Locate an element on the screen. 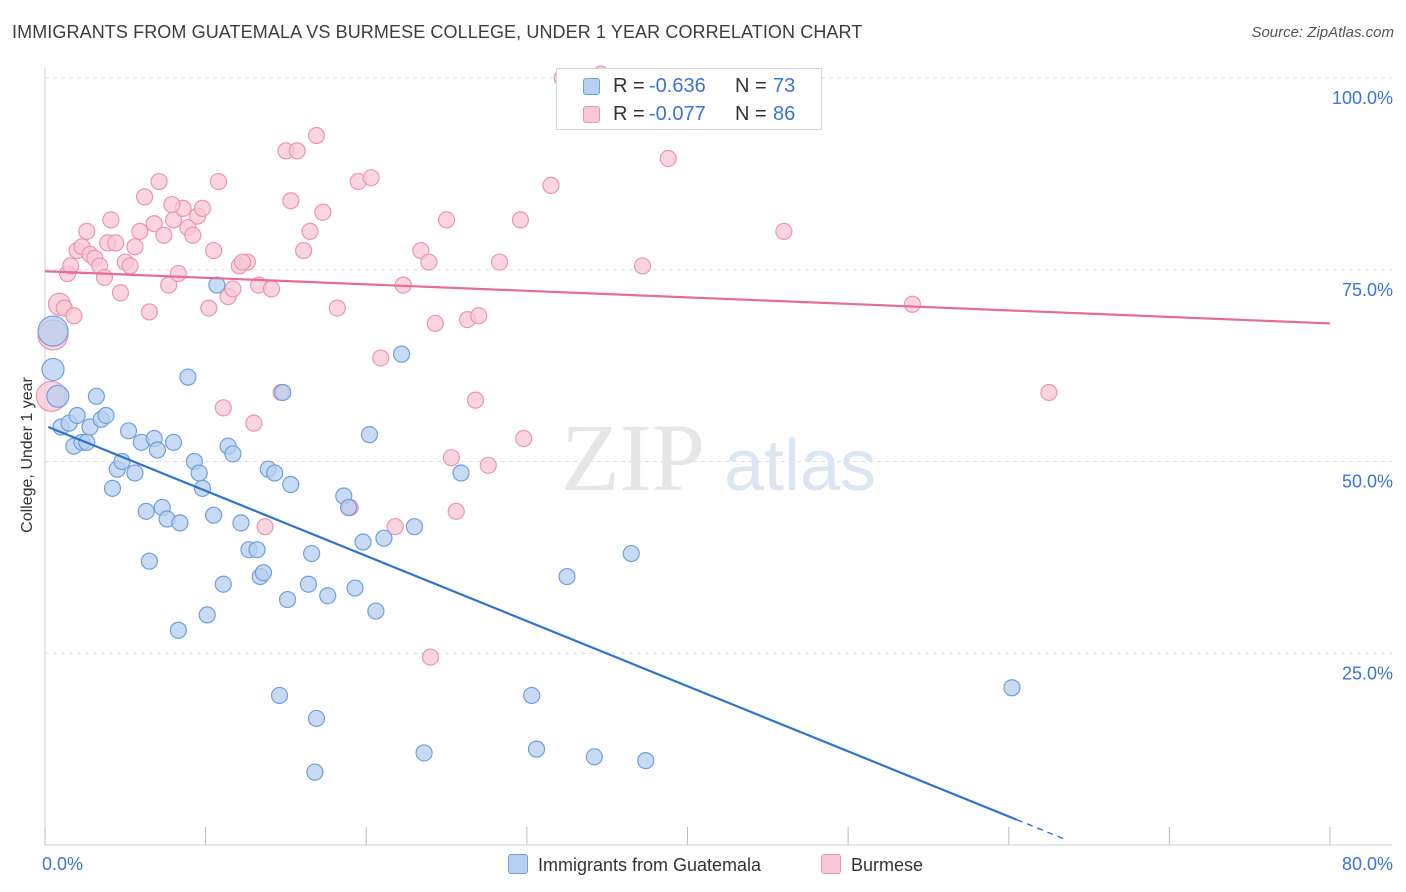 The height and width of the screenshot is (892, 1406). stats-row-burmese: R = -0.077 N = 86 is located at coordinates (689, 114).